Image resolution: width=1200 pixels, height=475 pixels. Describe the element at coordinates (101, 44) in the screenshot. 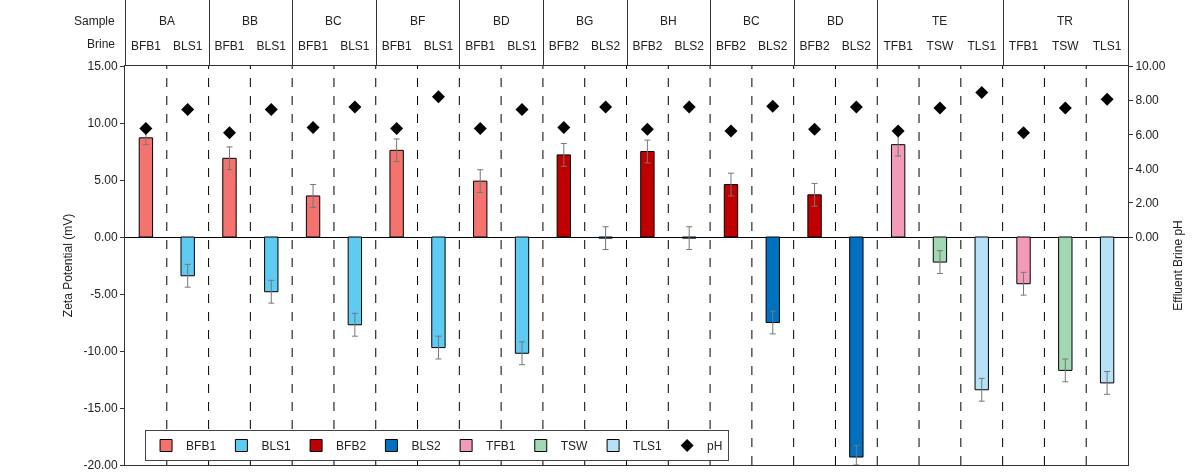

I see `text: Brine` at that location.